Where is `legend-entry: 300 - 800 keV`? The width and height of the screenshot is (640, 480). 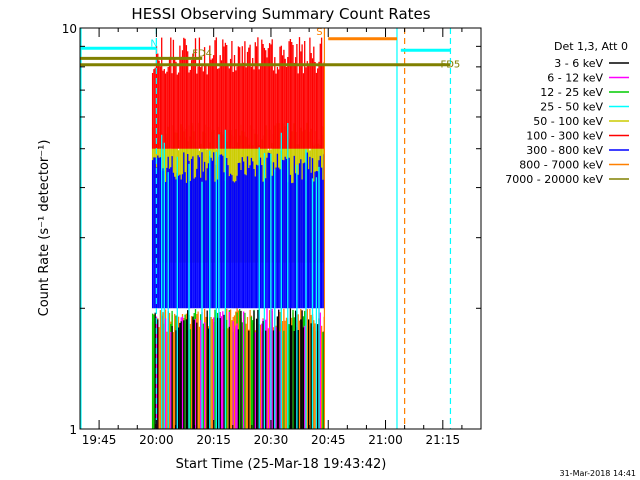 legend-entry: 300 - 800 keV is located at coordinates (564, 150).